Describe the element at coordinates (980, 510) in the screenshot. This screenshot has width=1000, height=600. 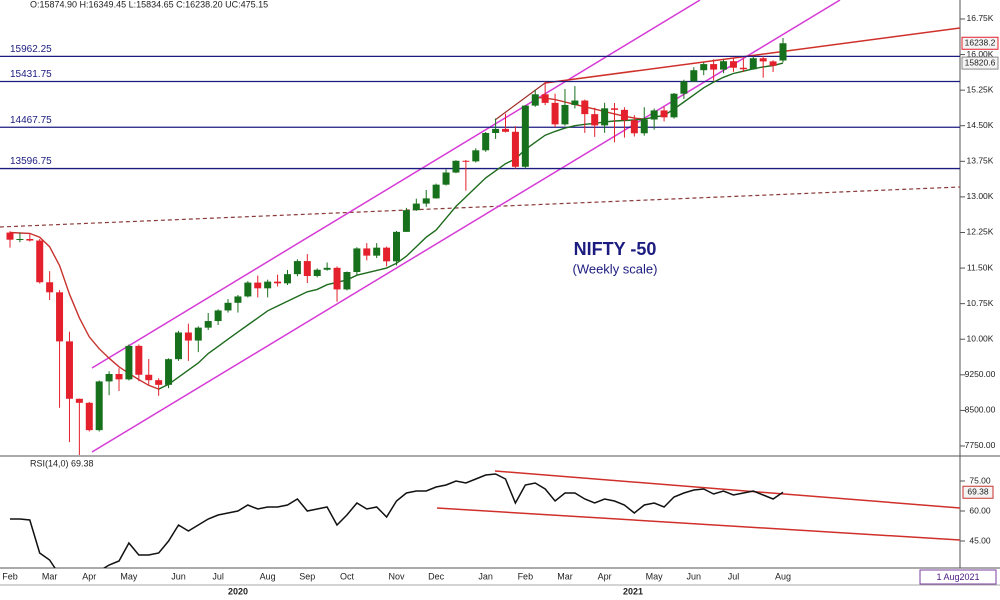
I see `y-tick-label: 60.00` at that location.